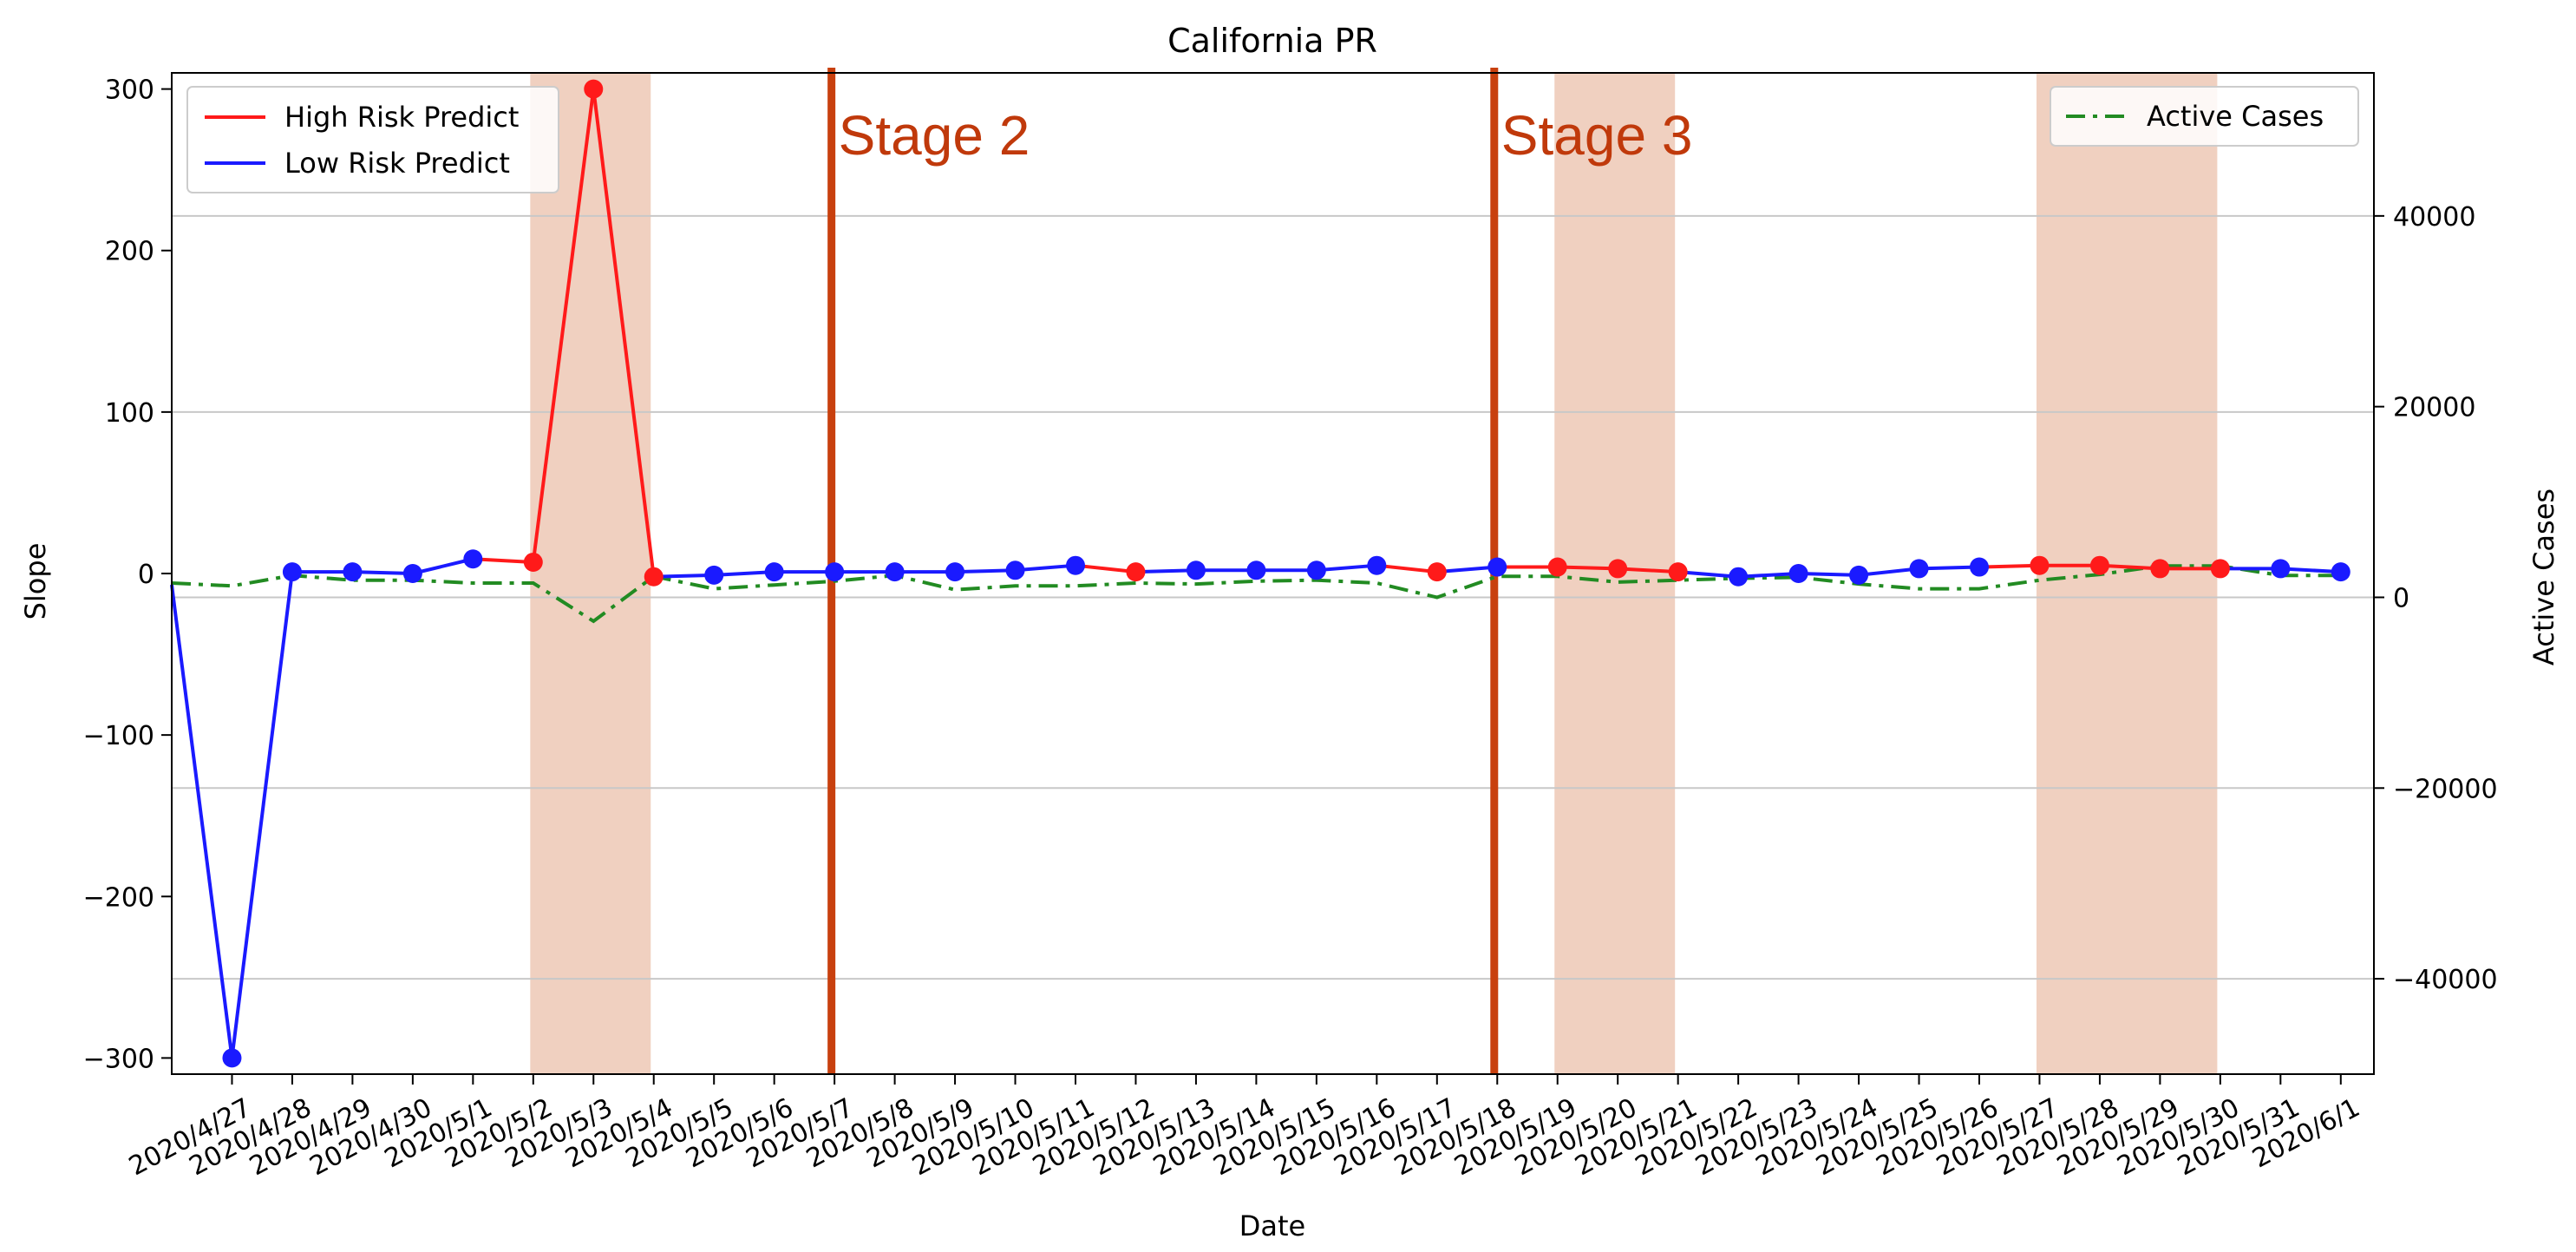 This screenshot has height=1252, width=2576. What do you see at coordinates (2235, 116) in the screenshot?
I see `legend-label: Active Cases` at bounding box center [2235, 116].